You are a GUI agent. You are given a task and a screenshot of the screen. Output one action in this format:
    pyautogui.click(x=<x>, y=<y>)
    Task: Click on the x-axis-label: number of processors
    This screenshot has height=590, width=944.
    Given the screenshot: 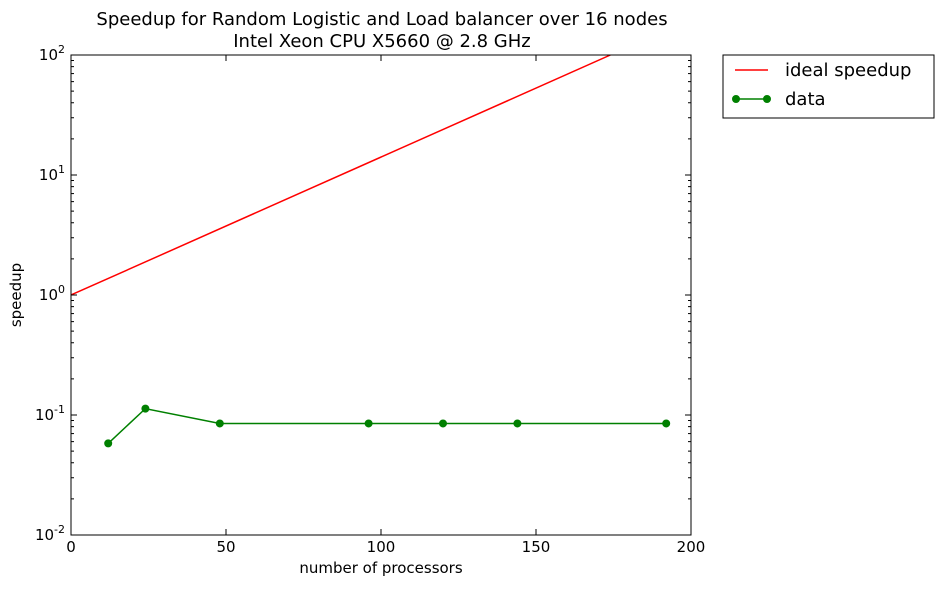 What is the action you would take?
    pyautogui.click(x=381, y=568)
    